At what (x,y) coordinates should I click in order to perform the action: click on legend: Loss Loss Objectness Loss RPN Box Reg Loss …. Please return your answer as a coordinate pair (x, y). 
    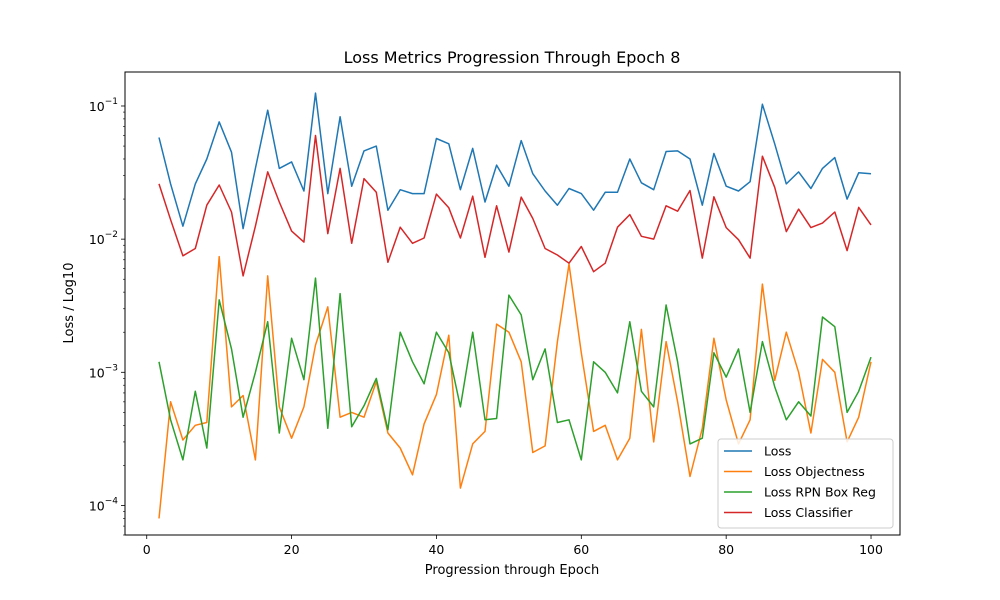
    Looking at the image, I should click on (805, 483).